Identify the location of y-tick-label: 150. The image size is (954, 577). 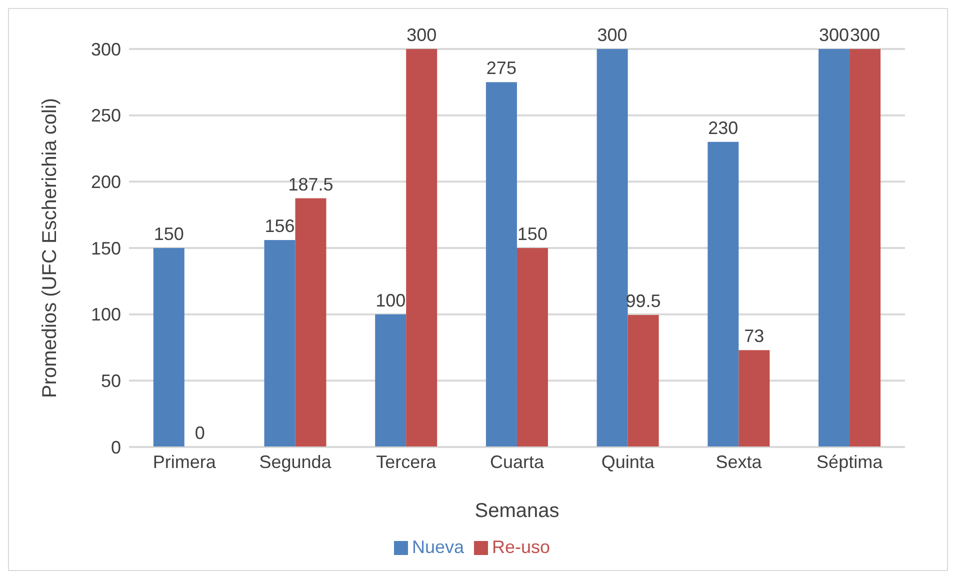
(105, 248).